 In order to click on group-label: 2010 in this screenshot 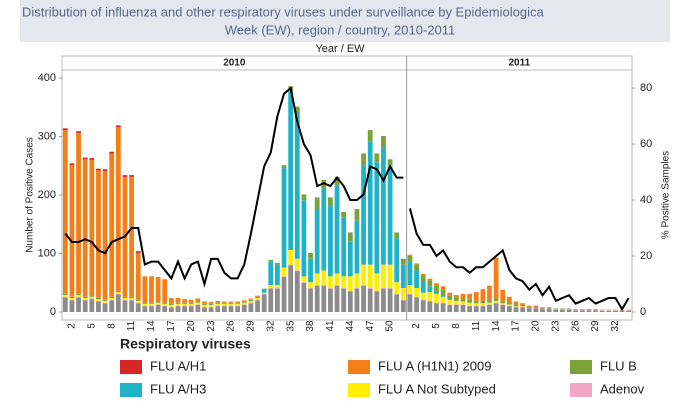, I will do `click(234, 63)`.